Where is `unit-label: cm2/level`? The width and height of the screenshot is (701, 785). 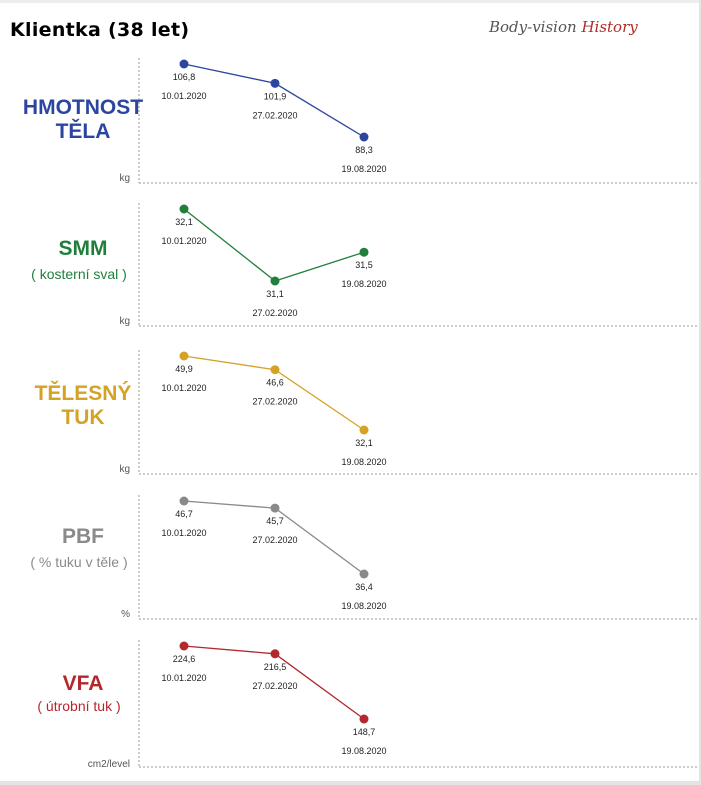 unit-label: cm2/level is located at coordinates (108, 764).